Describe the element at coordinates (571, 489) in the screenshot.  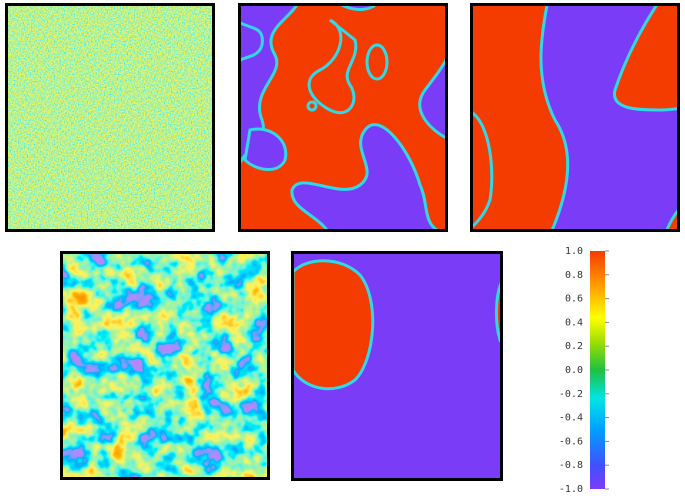
I see `colorbar-tick-label: -1.0` at that location.